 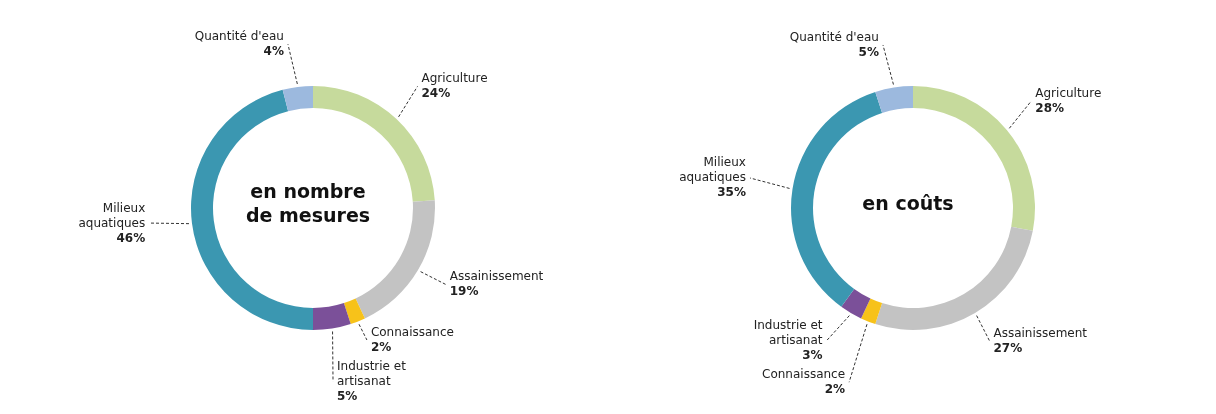 I want to click on data-label: 3%, so click(x=812, y=355).